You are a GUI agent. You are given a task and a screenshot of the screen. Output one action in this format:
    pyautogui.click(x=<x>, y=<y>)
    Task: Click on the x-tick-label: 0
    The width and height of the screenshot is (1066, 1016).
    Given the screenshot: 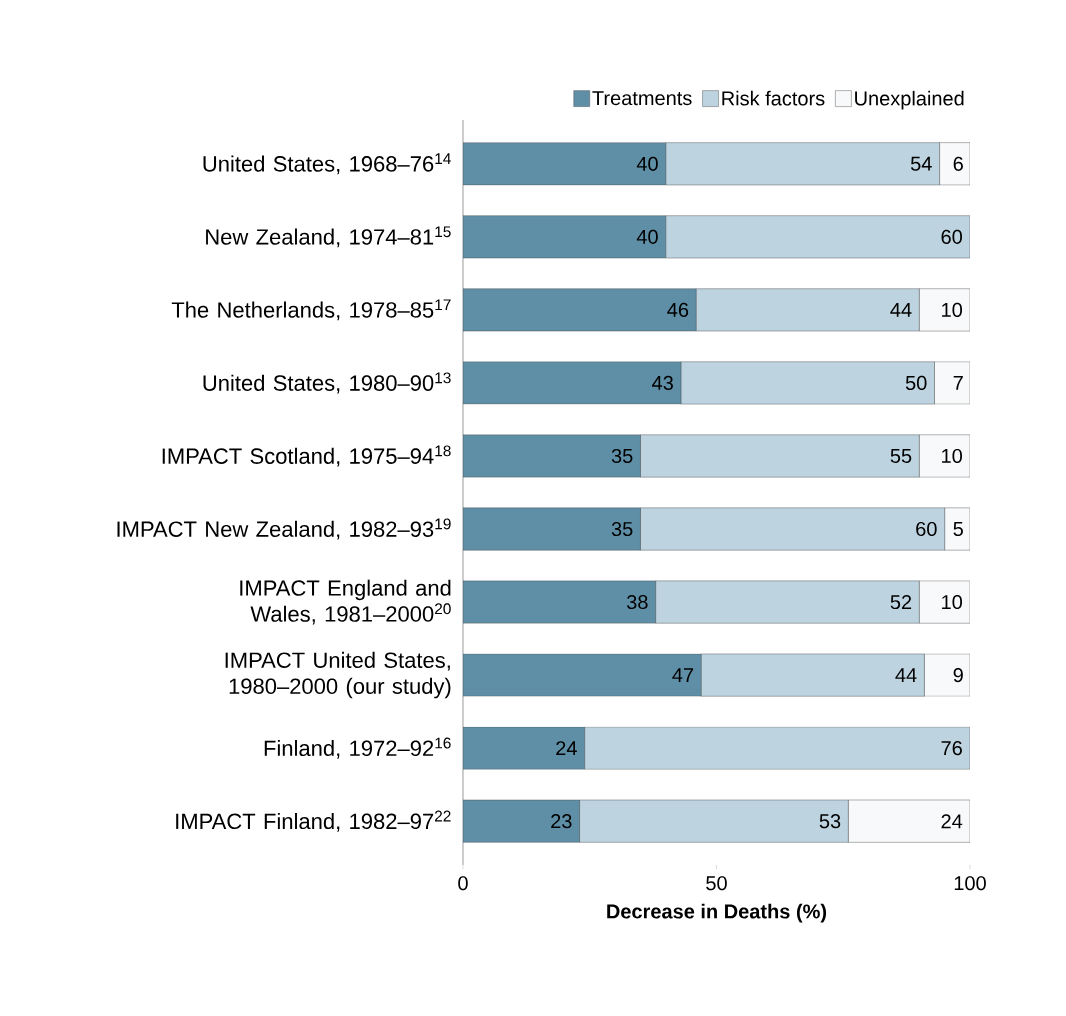 What is the action you would take?
    pyautogui.click(x=463, y=883)
    